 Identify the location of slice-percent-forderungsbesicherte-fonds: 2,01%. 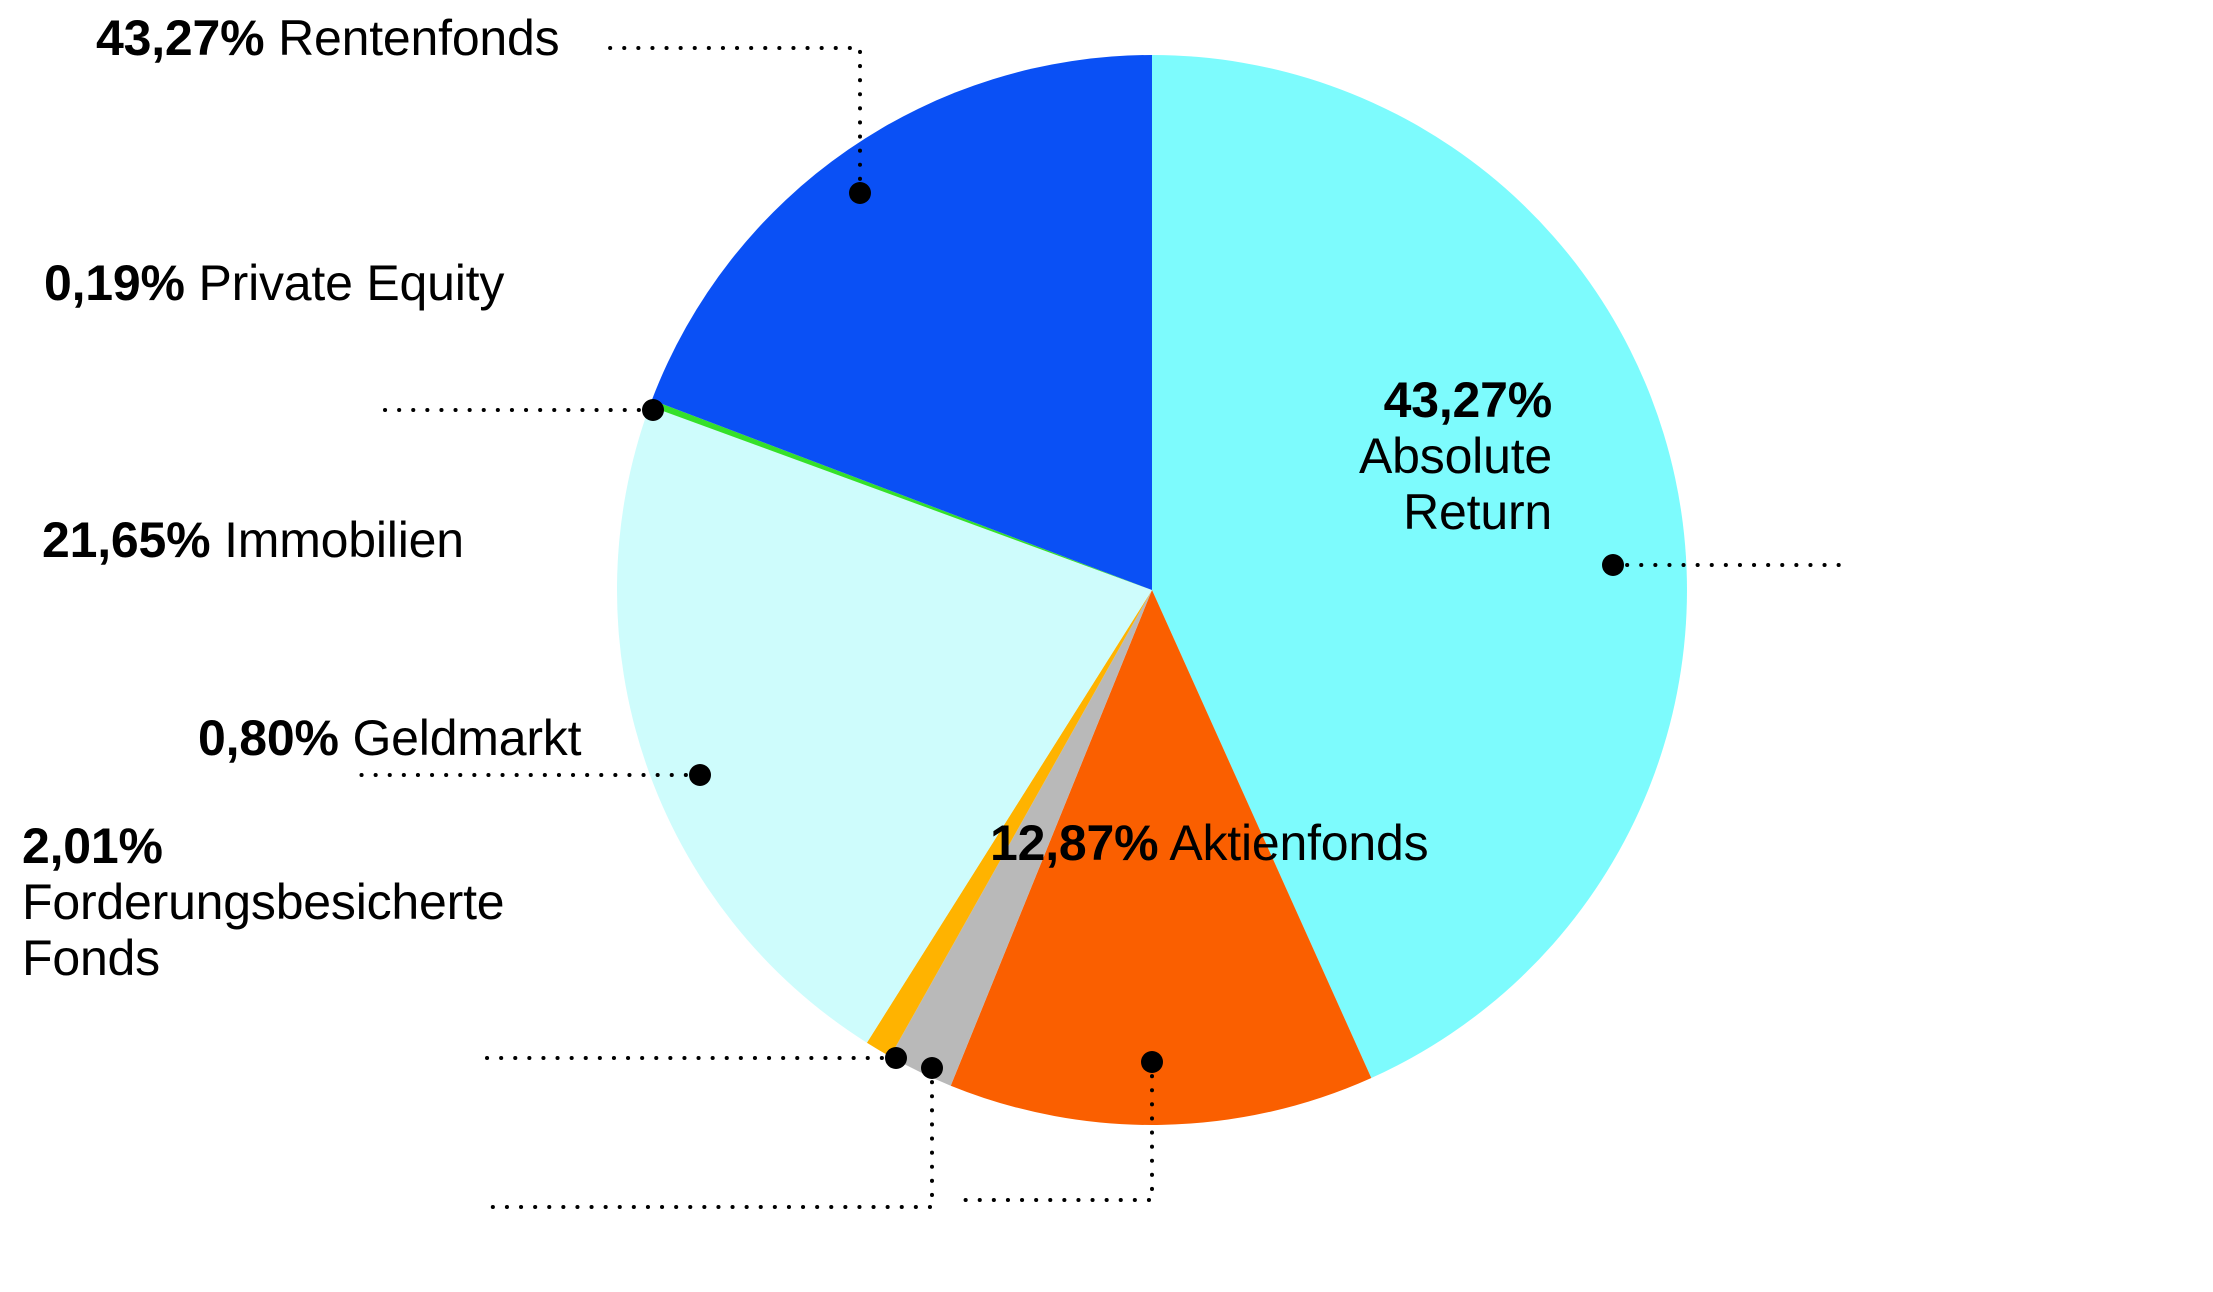
(92, 846).